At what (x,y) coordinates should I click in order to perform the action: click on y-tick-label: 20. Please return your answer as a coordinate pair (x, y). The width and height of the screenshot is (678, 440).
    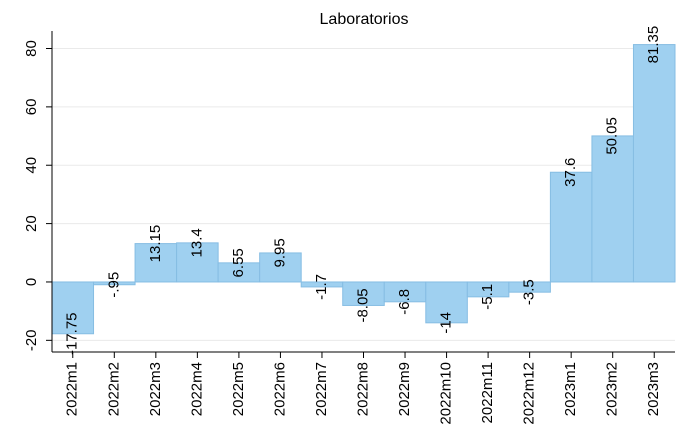
    Looking at the image, I should click on (31, 223).